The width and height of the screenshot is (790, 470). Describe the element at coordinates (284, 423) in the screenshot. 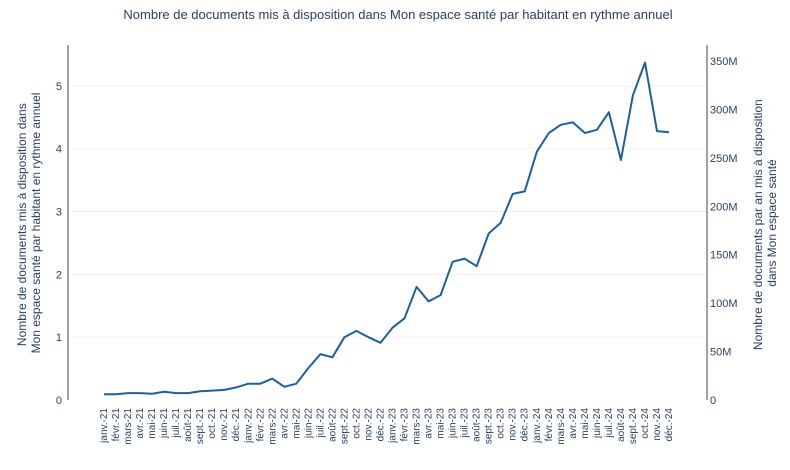

I see `x-tick-label: avr.-22` at that location.